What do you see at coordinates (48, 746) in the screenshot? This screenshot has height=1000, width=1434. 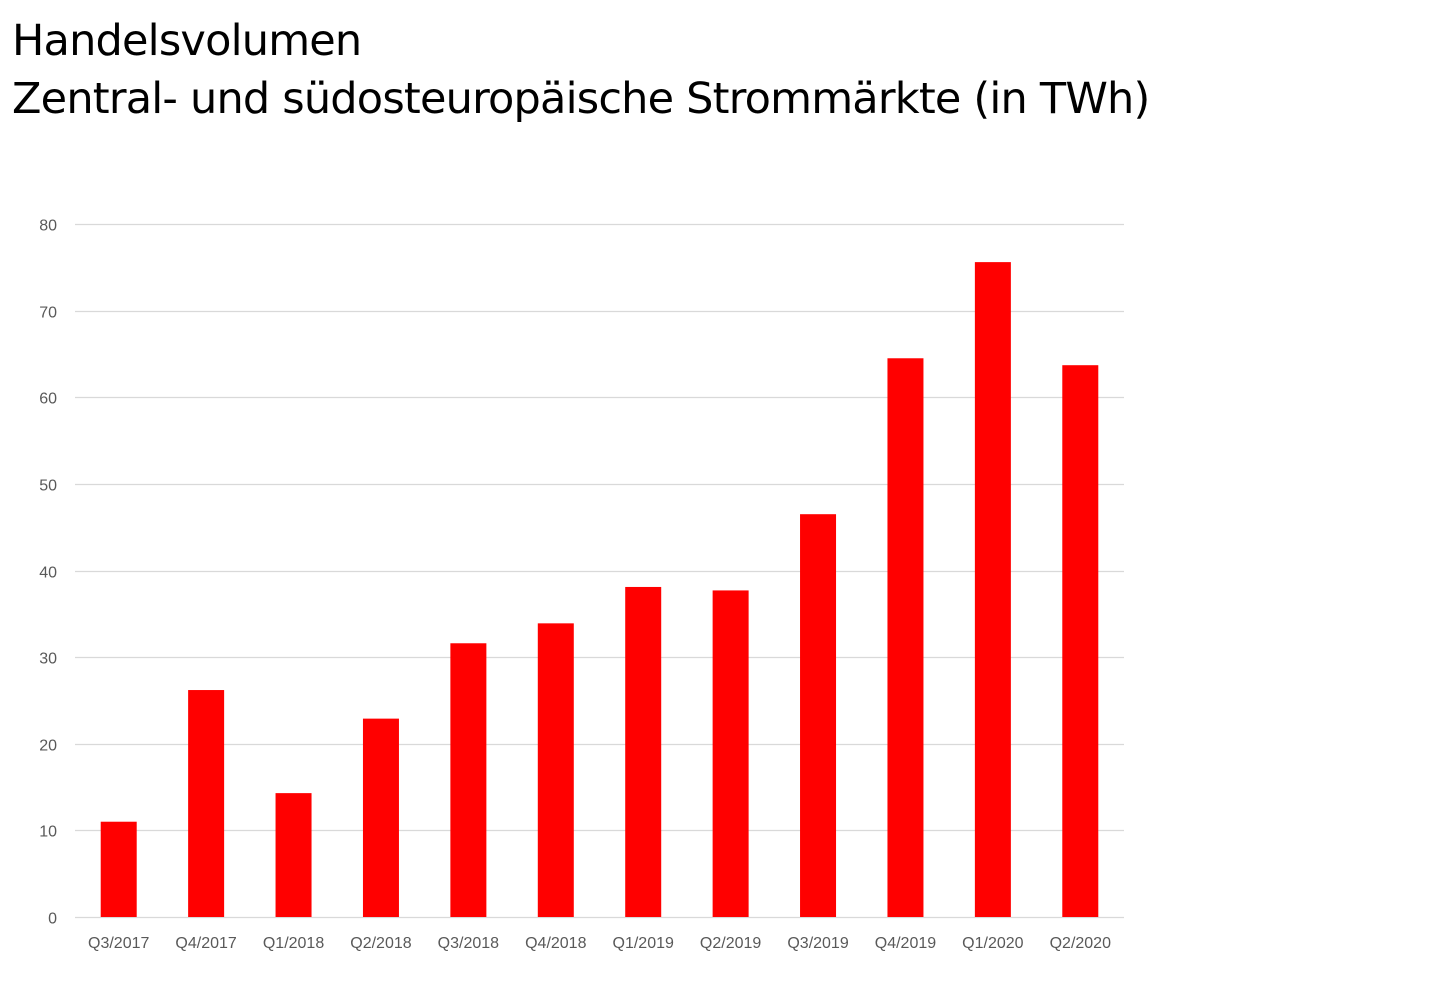 I see `y-tick-label: 20` at bounding box center [48, 746].